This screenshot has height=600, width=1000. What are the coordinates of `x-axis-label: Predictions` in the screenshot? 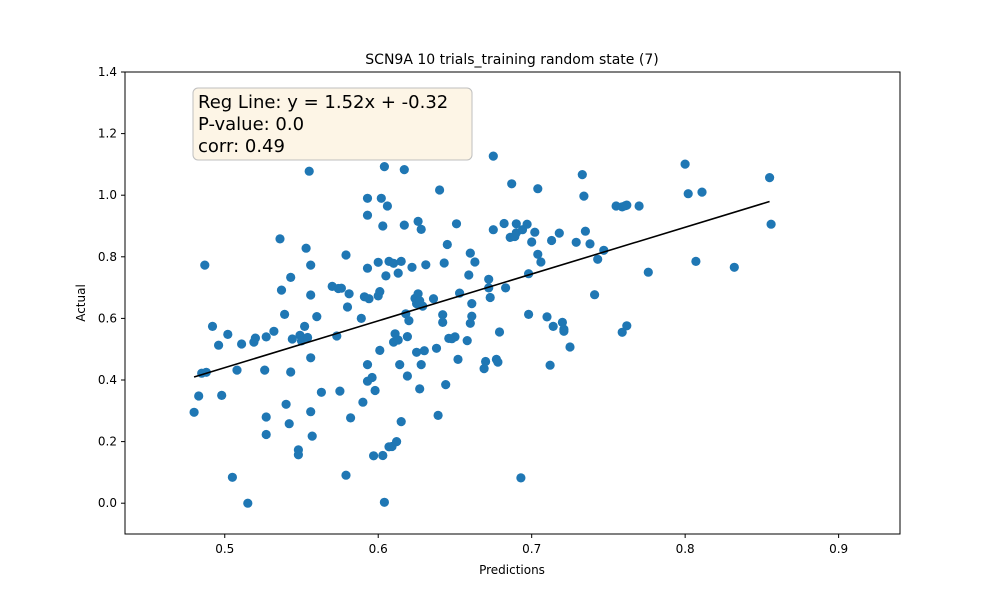 It's located at (512, 570).